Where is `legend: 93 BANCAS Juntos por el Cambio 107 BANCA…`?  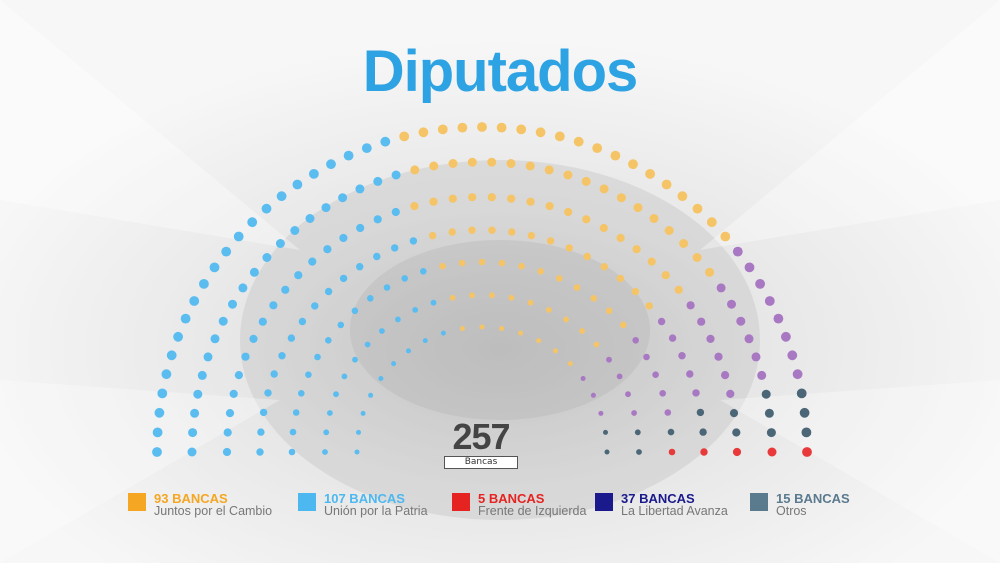
legend: 93 BANCAS Juntos por el Cambio 107 BANCA… is located at coordinates (500, 510).